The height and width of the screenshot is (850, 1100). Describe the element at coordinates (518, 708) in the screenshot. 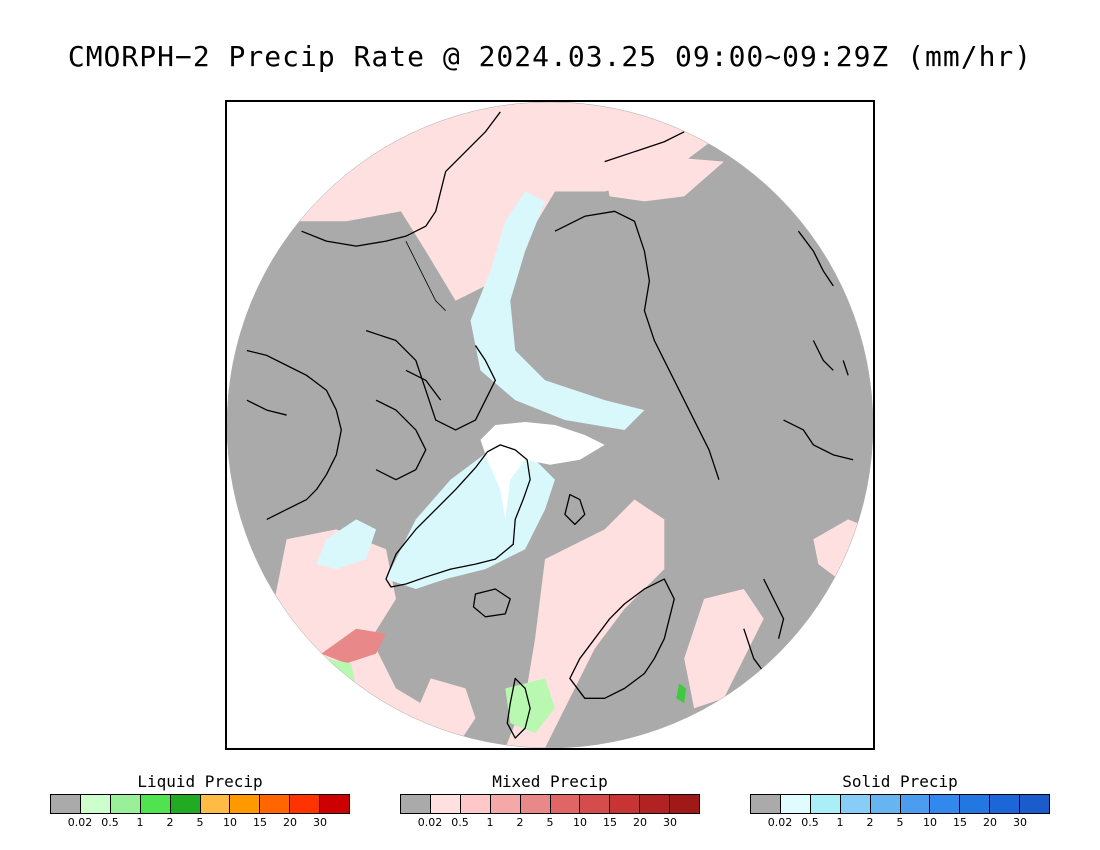

I see `coastline-uk` at that location.